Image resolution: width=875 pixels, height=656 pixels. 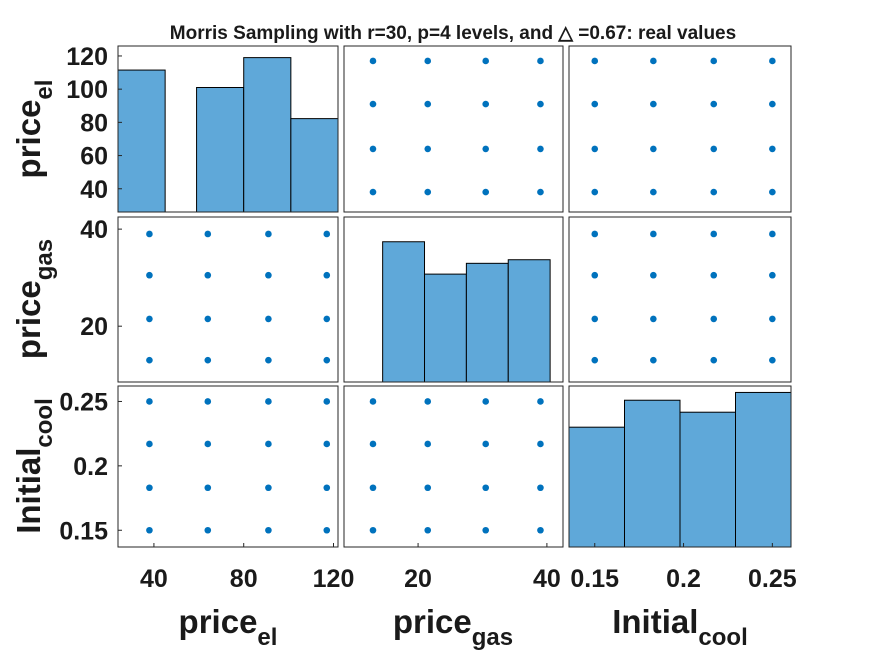 I want to click on x-tick-label: 0.2, so click(x=683, y=579).